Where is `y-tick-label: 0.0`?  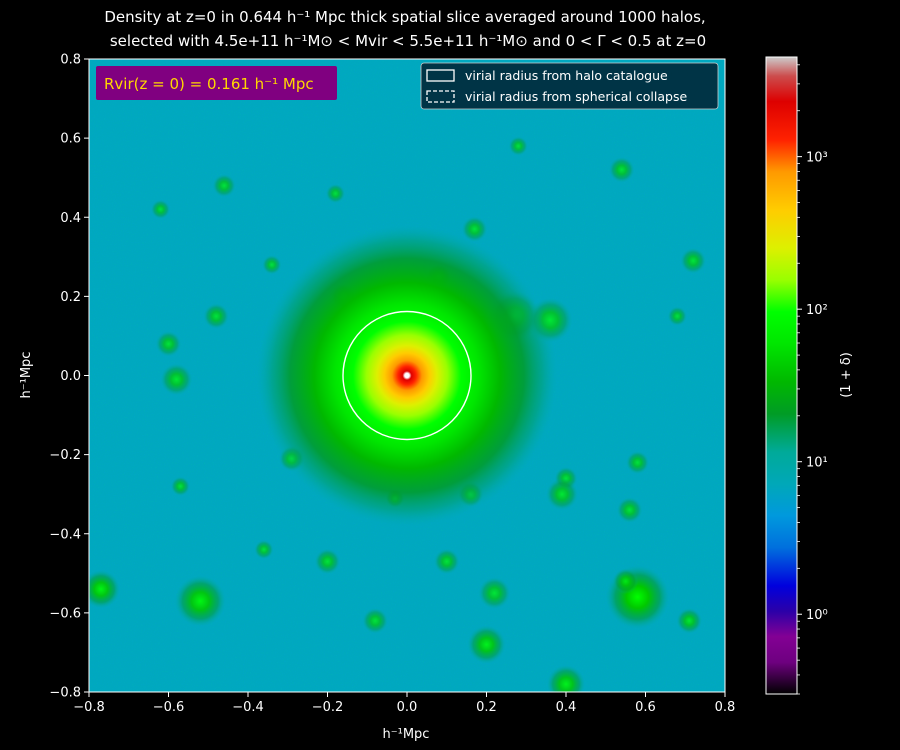
y-tick-label: 0.0 is located at coordinates (70, 376).